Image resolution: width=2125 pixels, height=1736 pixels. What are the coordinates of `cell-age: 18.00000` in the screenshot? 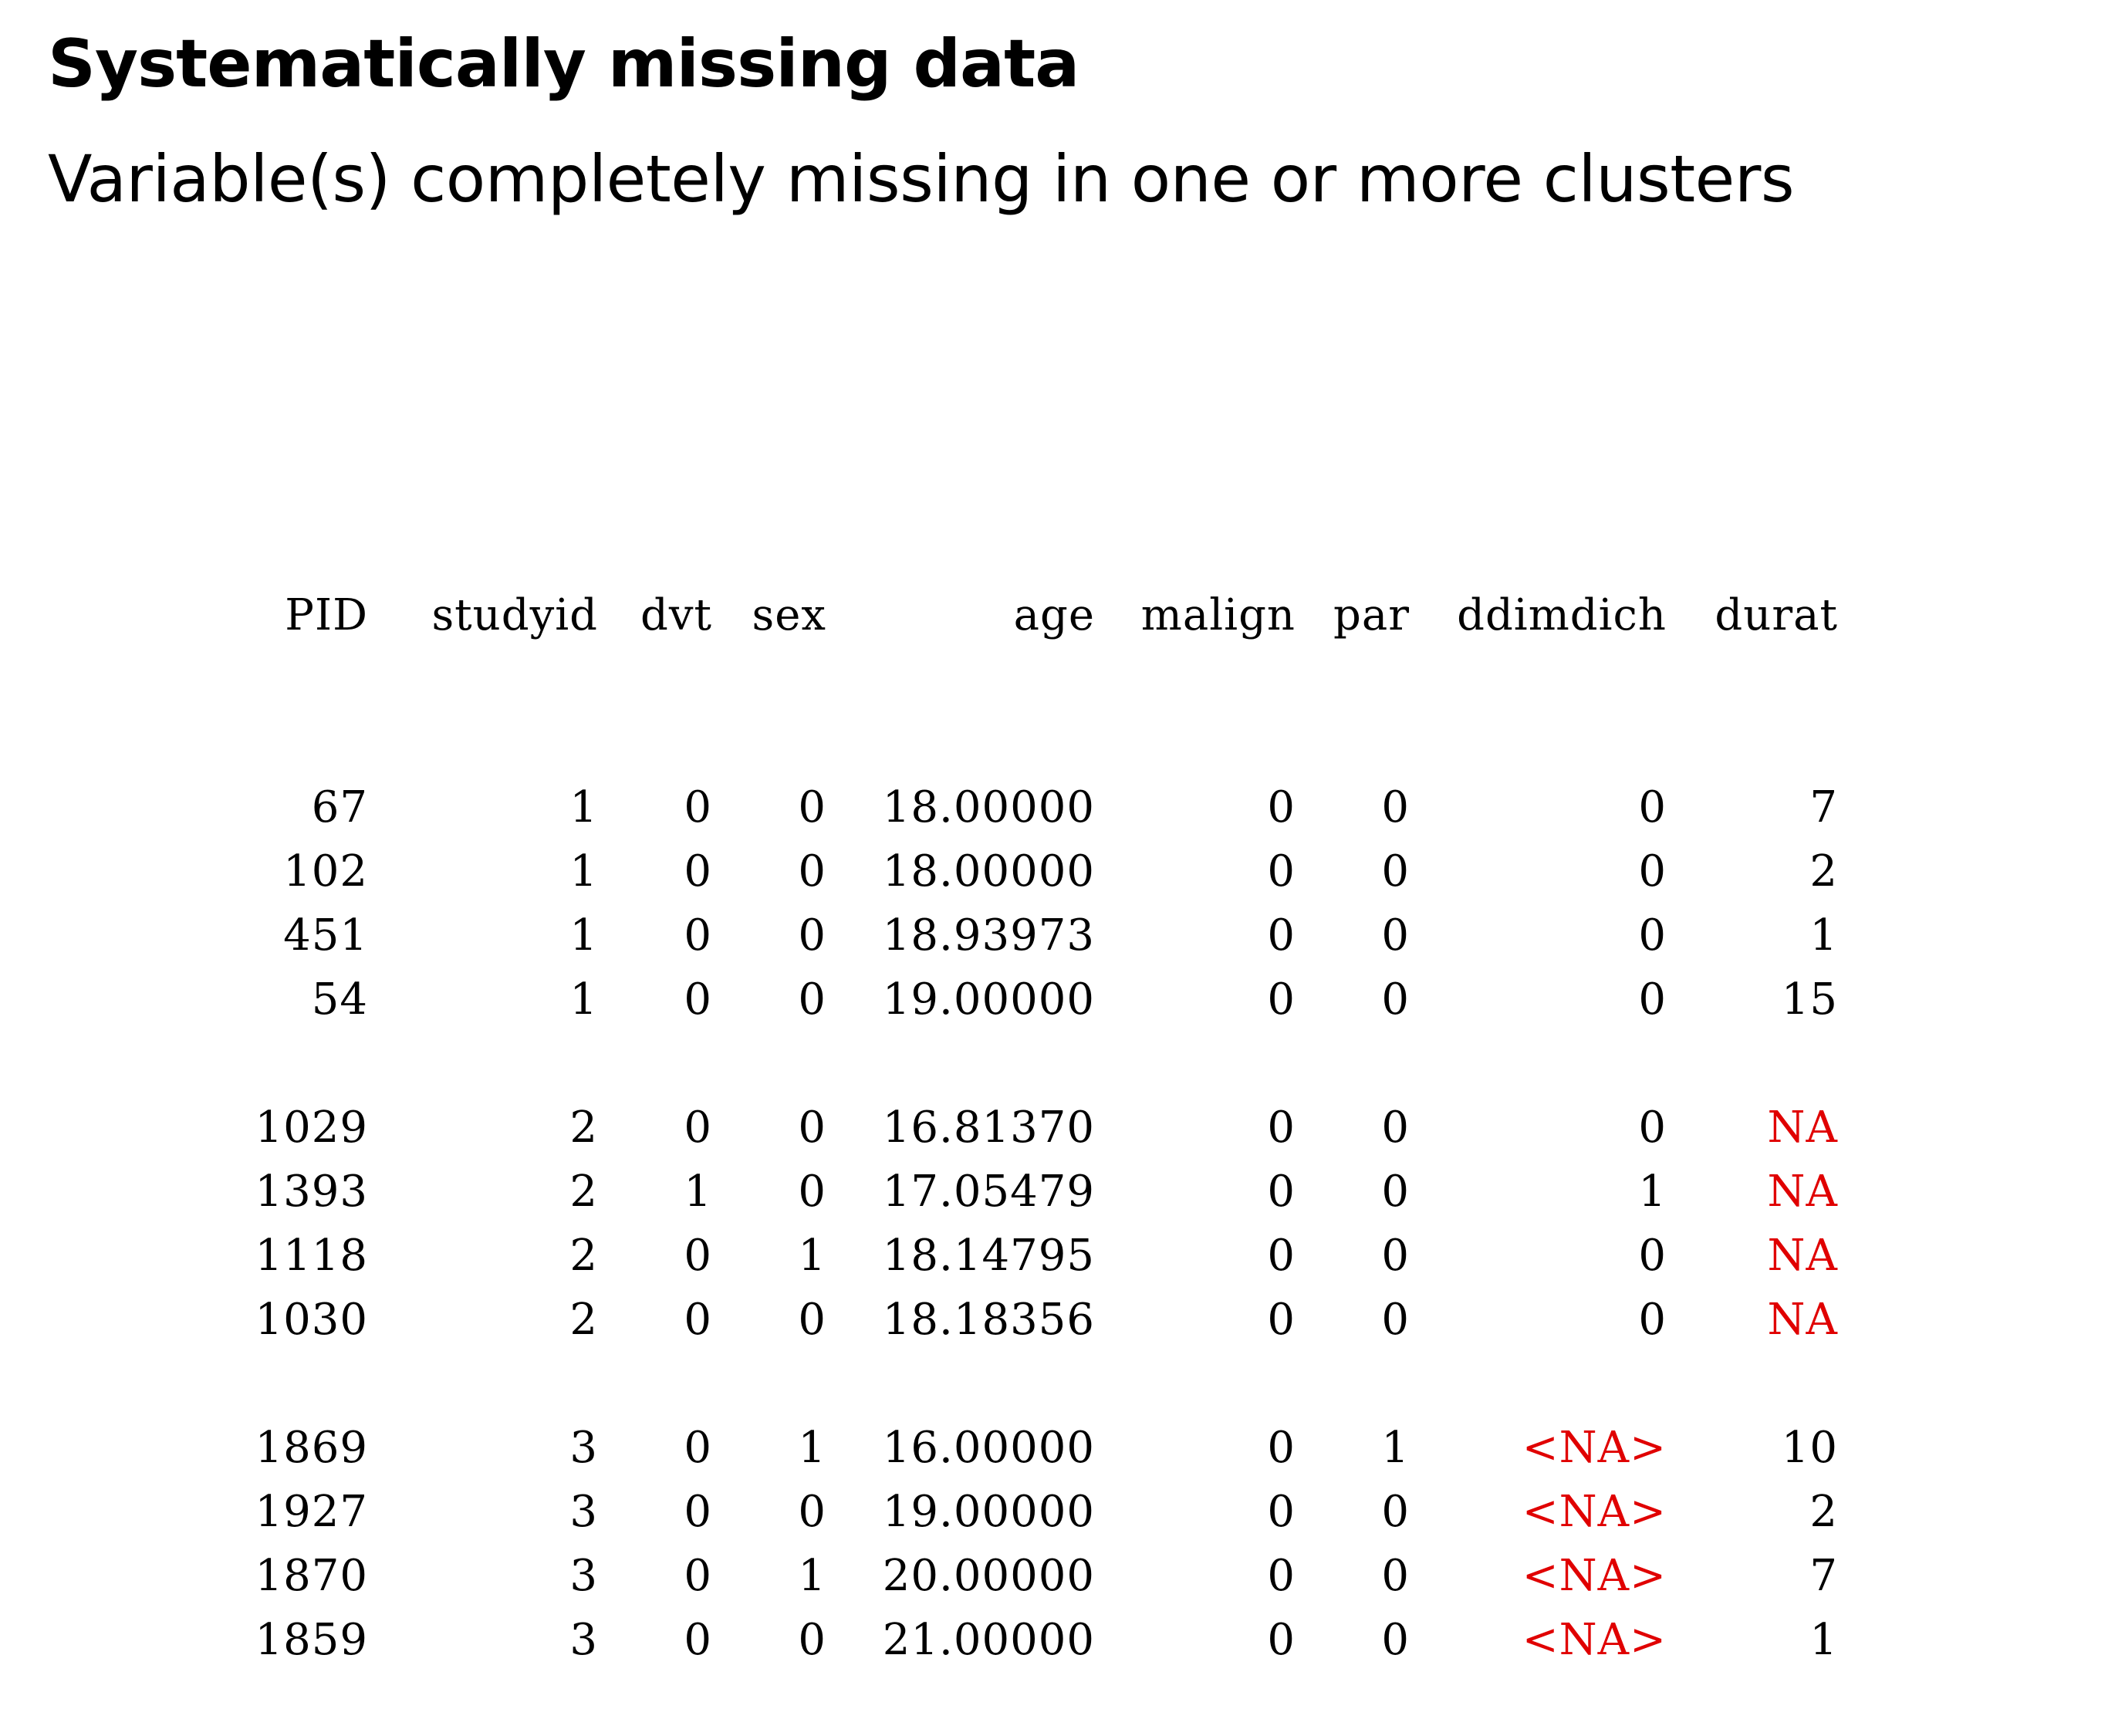 It's located at (988, 871).